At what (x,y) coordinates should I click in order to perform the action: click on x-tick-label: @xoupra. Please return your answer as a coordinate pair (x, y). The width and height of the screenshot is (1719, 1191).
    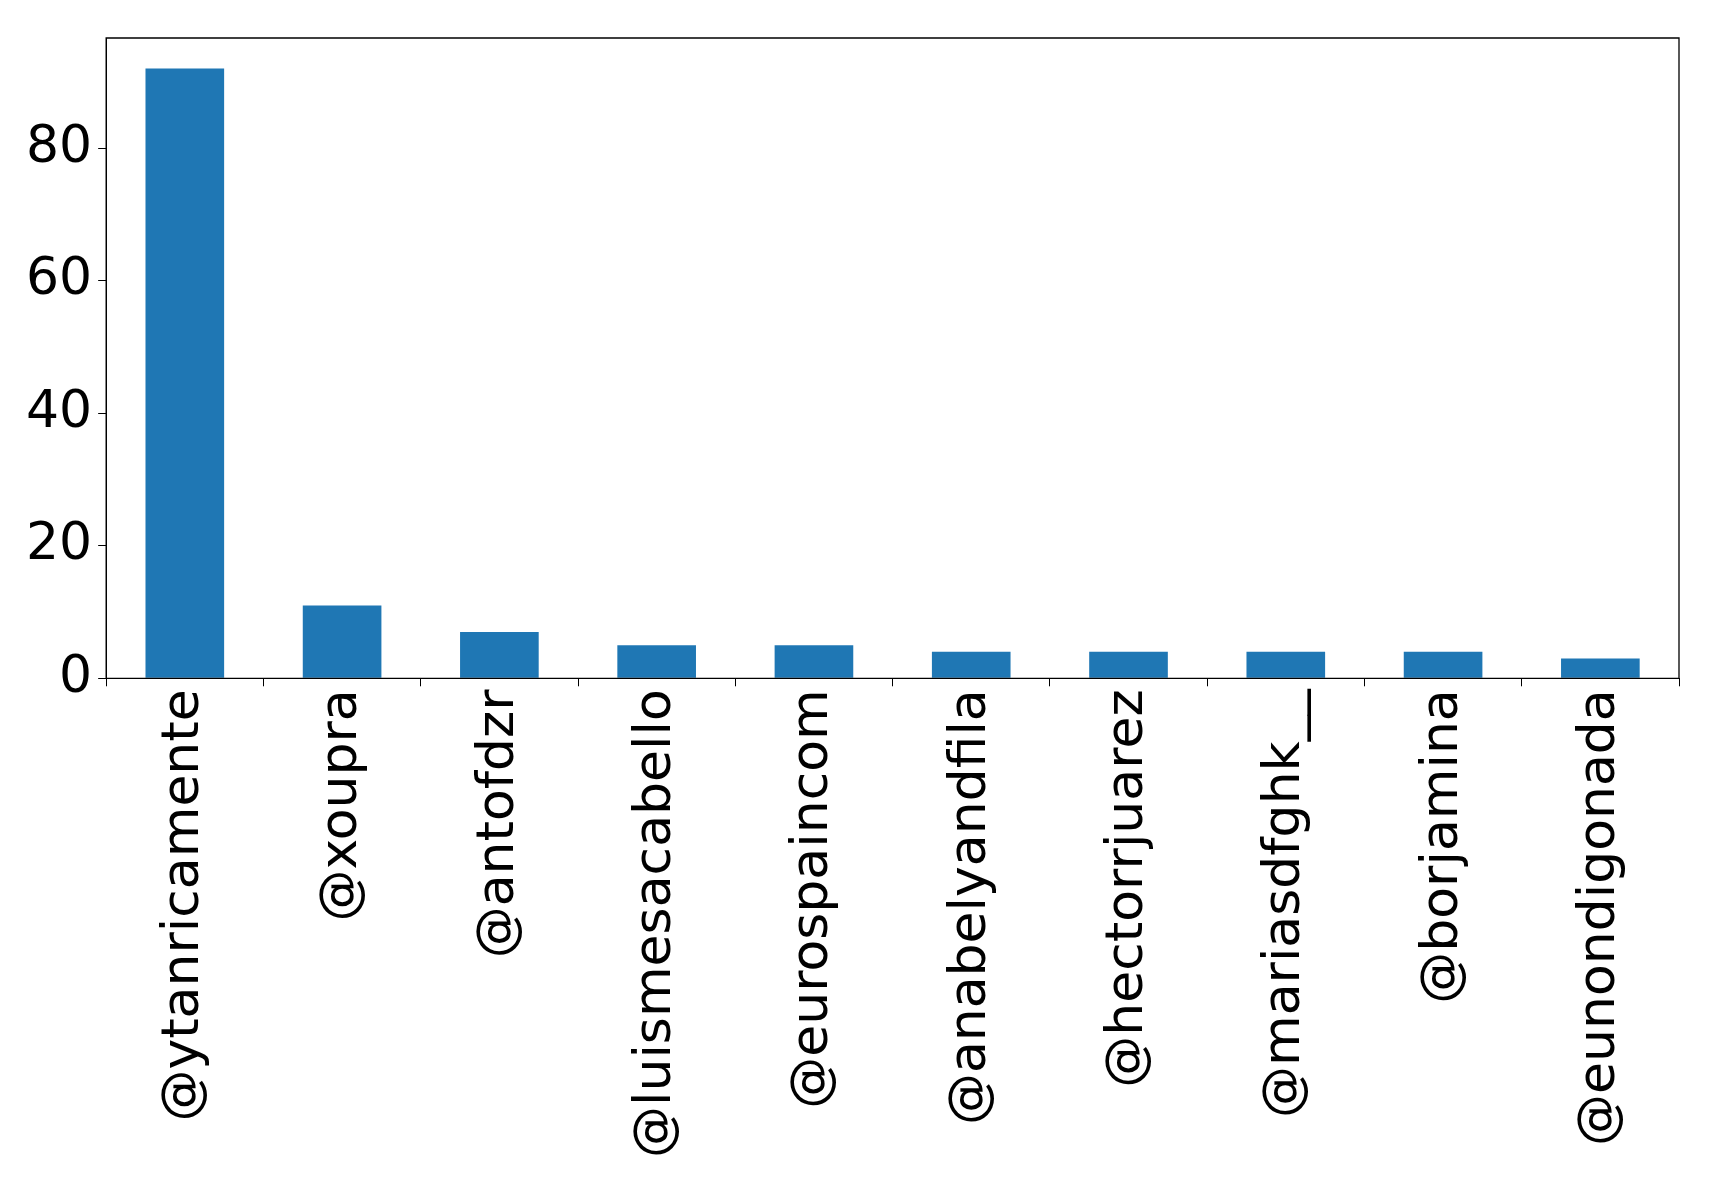
    Looking at the image, I should click on (337, 805).